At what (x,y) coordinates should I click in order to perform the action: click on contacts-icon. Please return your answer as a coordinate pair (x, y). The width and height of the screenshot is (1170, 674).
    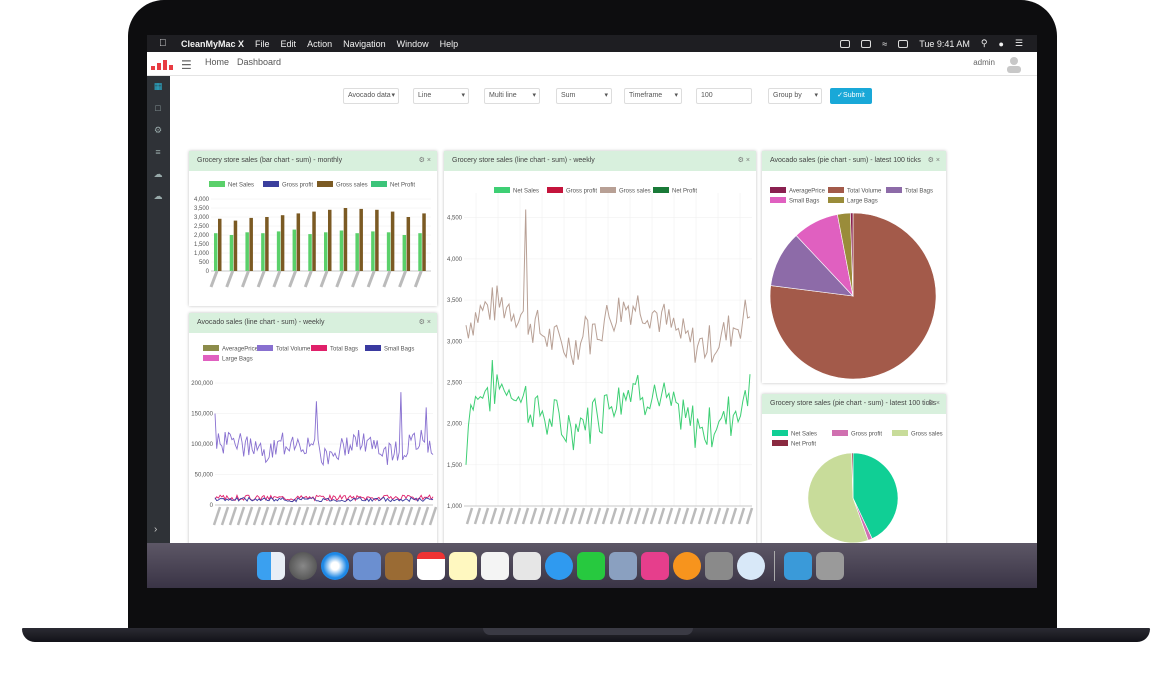
    Looking at the image, I should click on (399, 566).